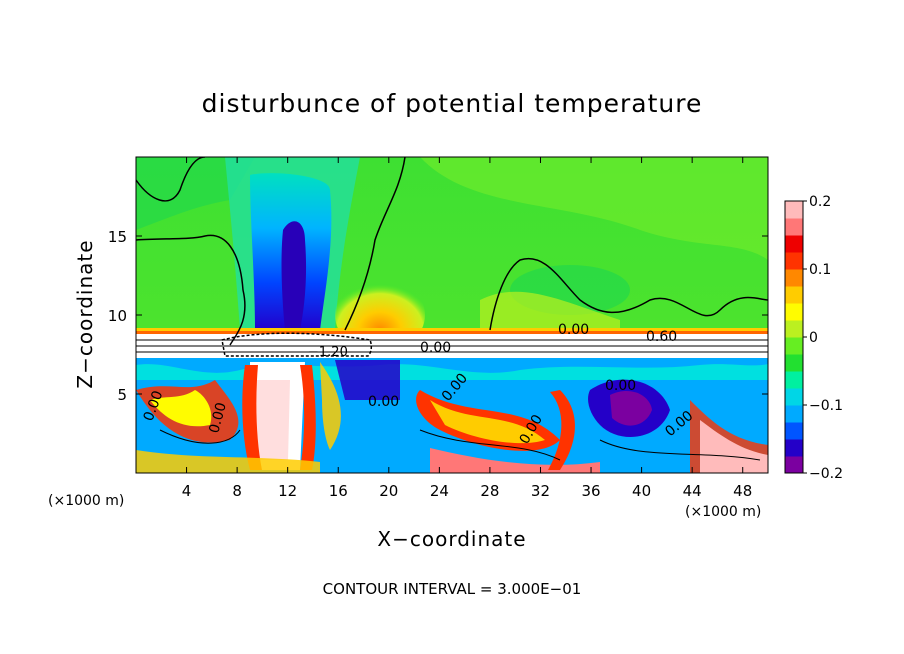 The image size is (904, 654). I want to click on x-tick-label: 12, so click(287, 491).